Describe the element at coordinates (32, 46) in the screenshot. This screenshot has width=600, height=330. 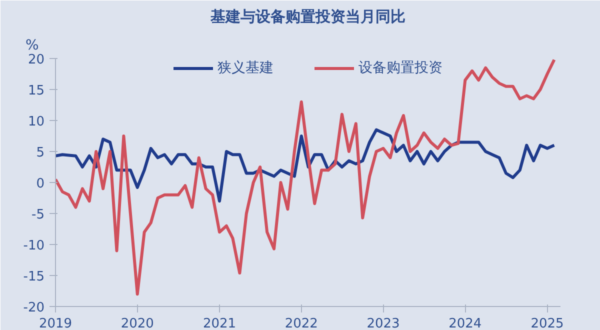
I see `y-axis-title: %` at that location.